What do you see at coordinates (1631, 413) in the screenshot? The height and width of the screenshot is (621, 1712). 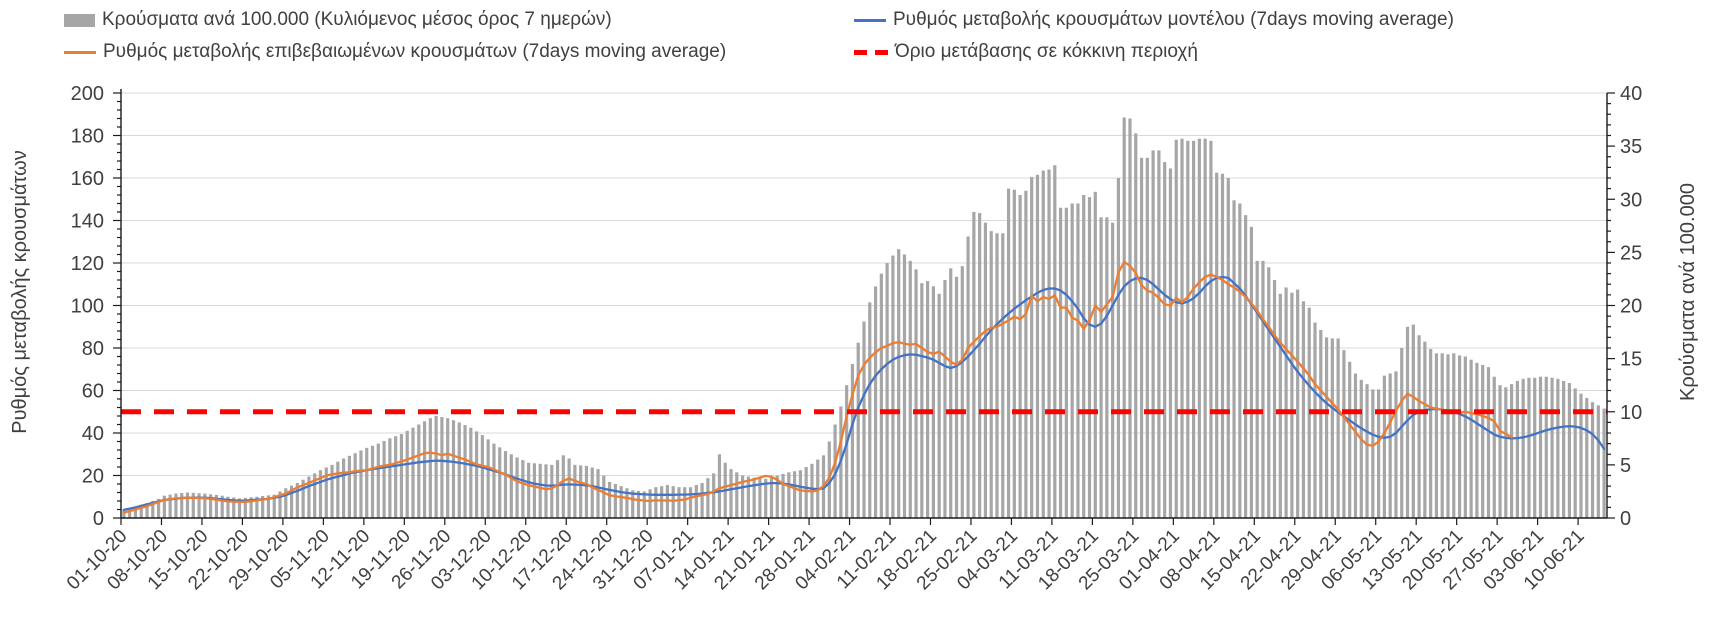 I see `svg-text: 10` at bounding box center [1631, 413].